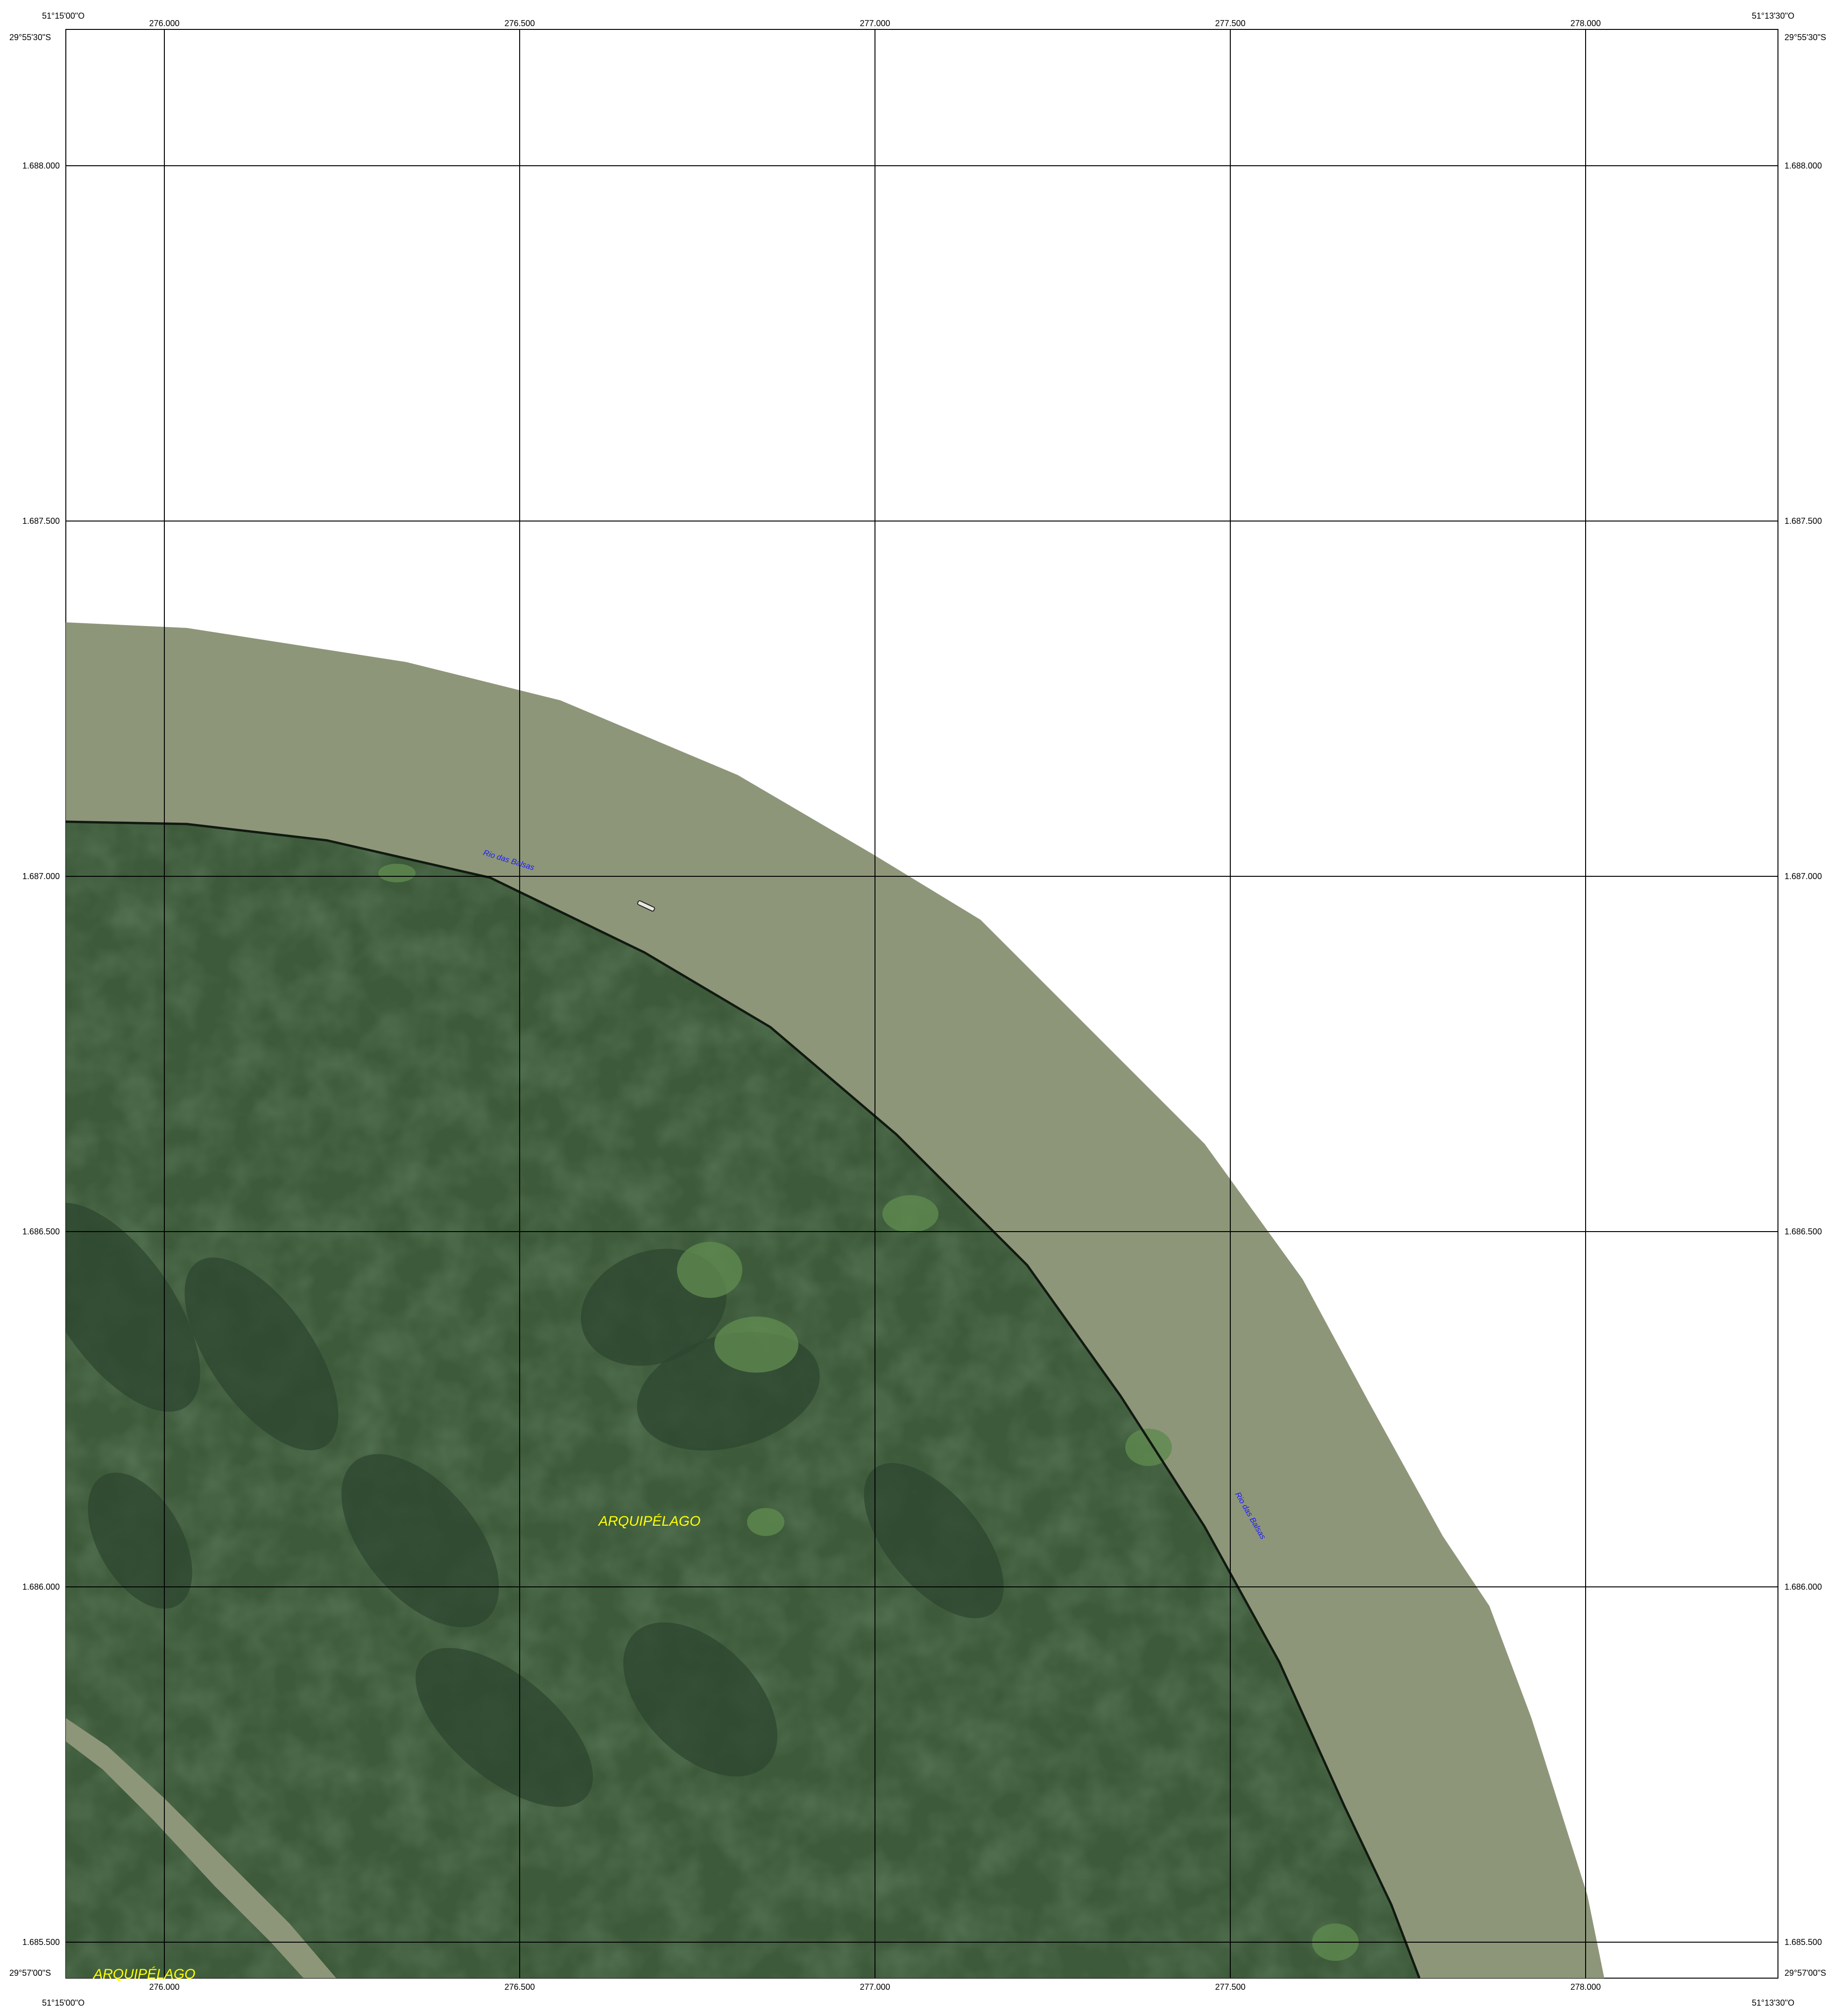 This screenshot has width=1848, height=2008. What do you see at coordinates (1805, 1973) in the screenshot?
I see `corner-bottom-right-latitude: 29°57'00"S` at bounding box center [1805, 1973].